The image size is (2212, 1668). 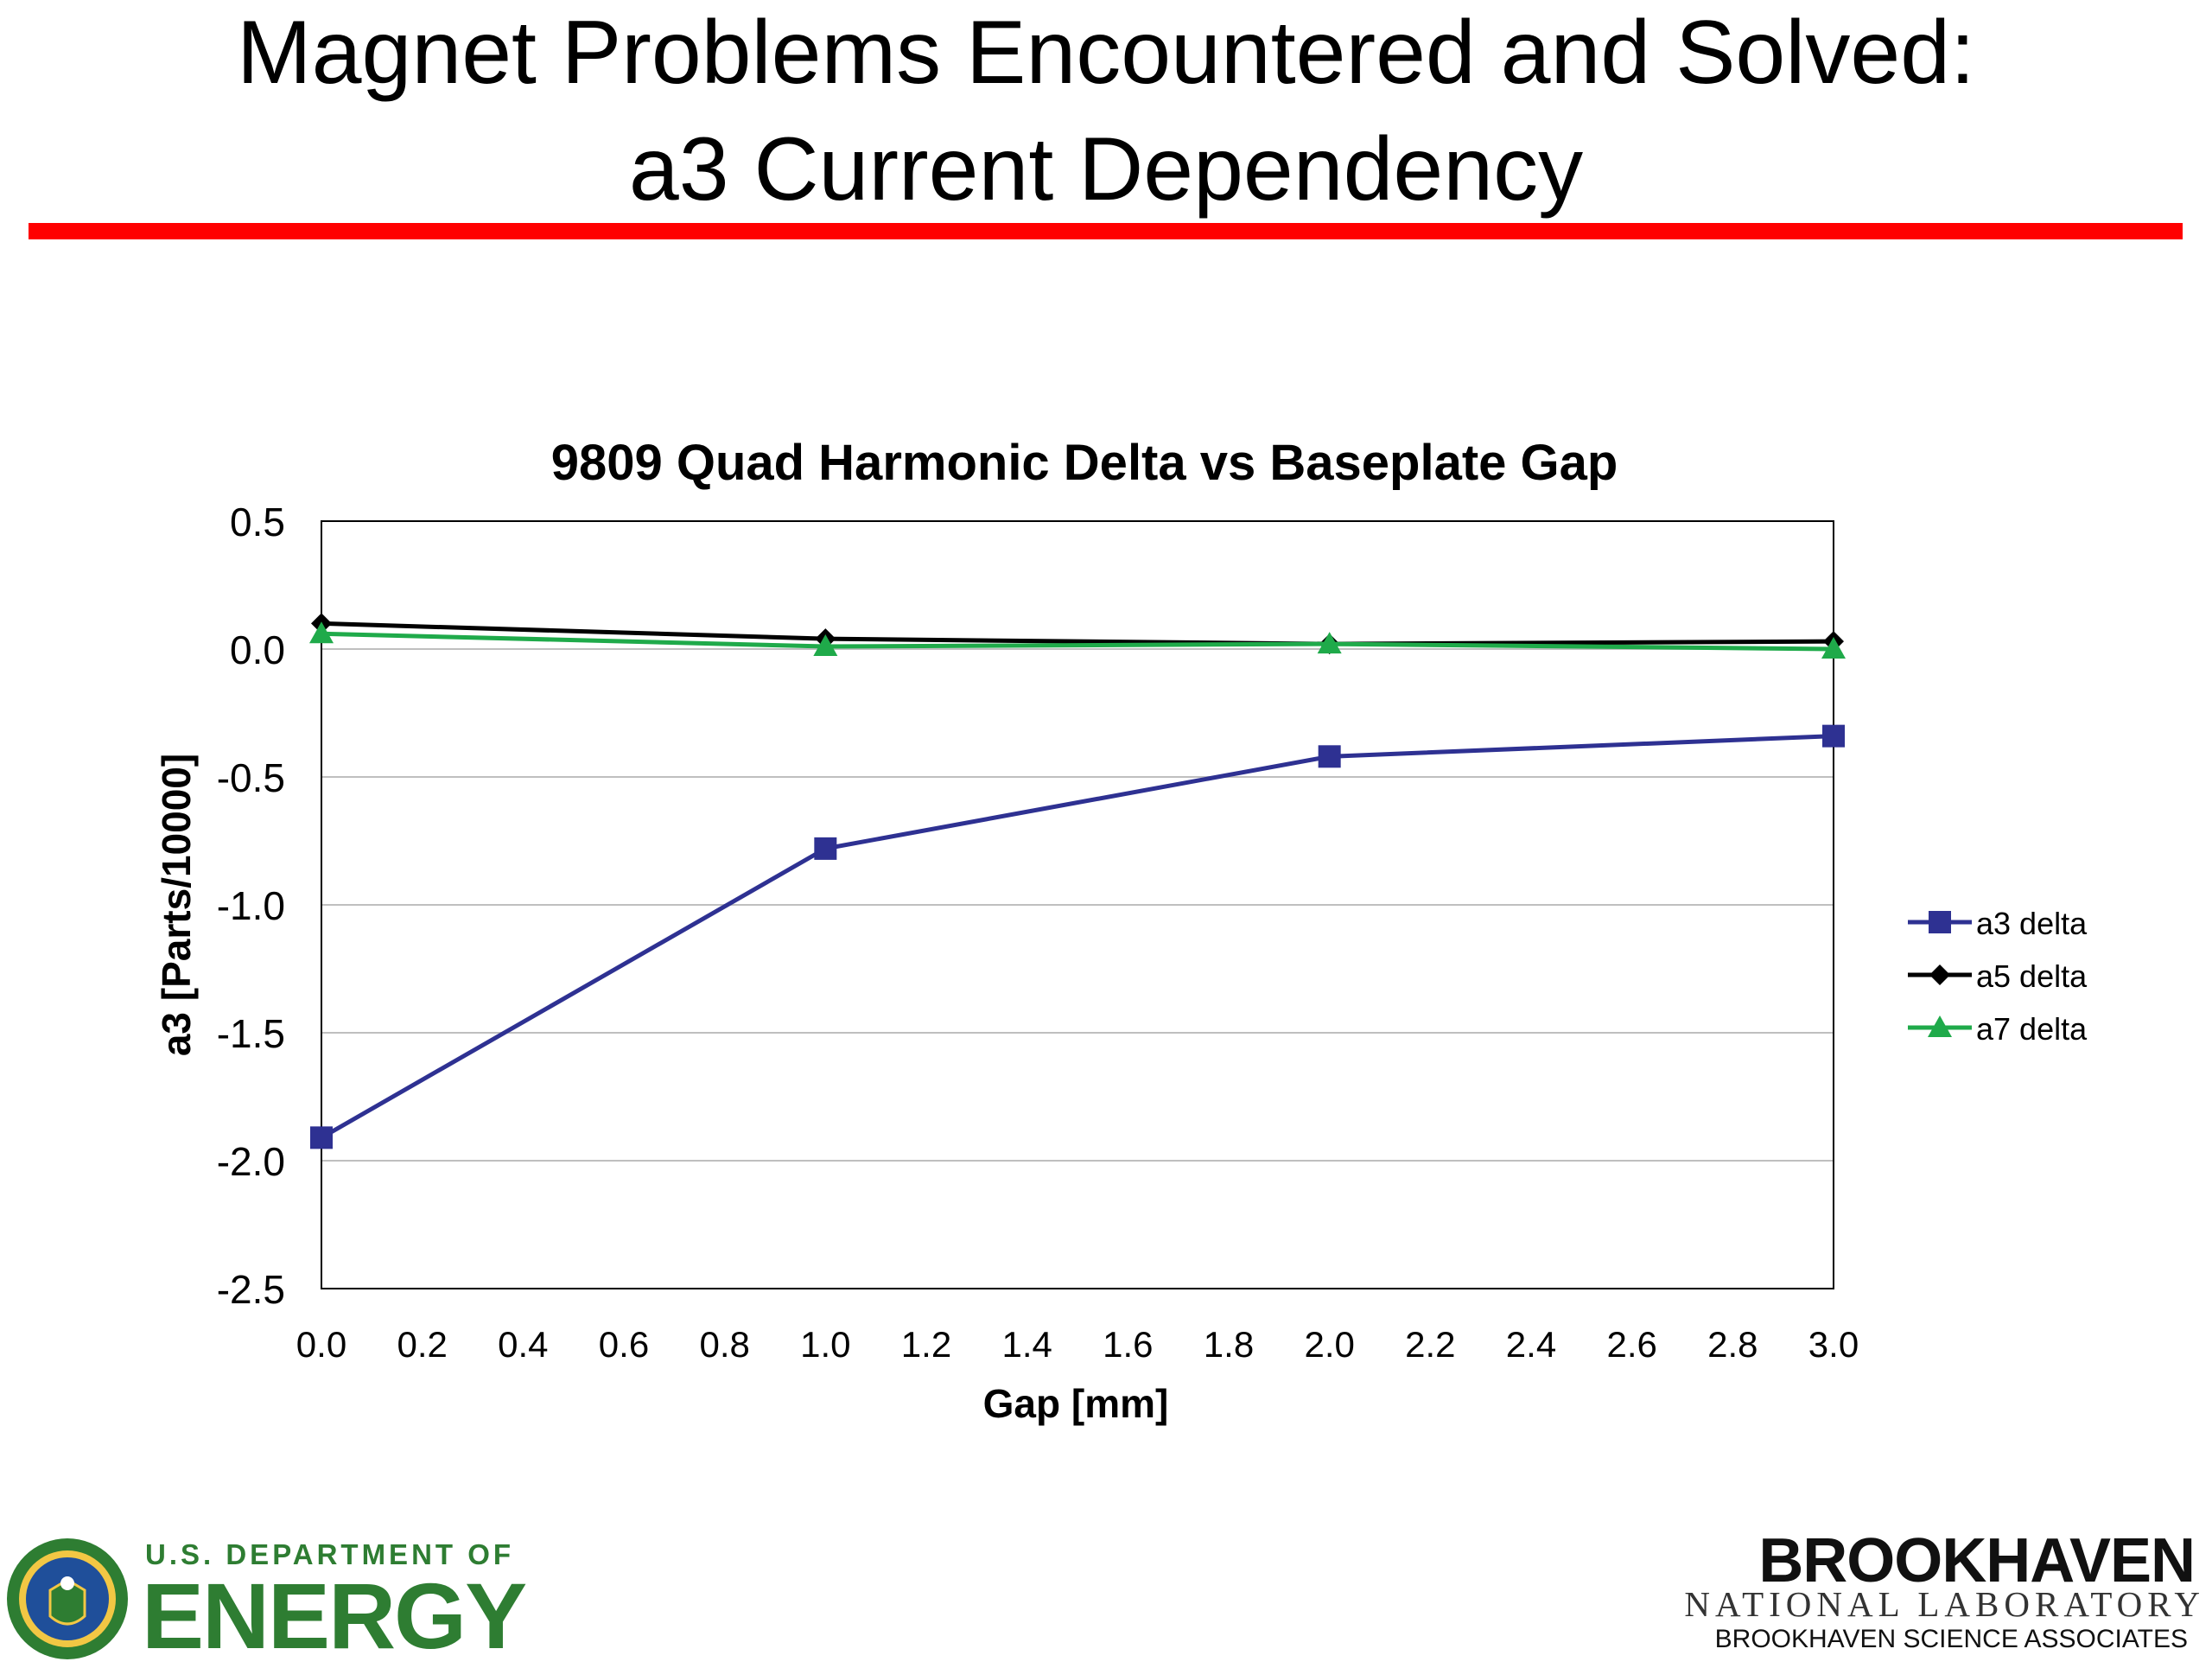 What do you see at coordinates (176, 905) in the screenshot?
I see `y-axis-label: a3 [Parts/10000]` at bounding box center [176, 905].